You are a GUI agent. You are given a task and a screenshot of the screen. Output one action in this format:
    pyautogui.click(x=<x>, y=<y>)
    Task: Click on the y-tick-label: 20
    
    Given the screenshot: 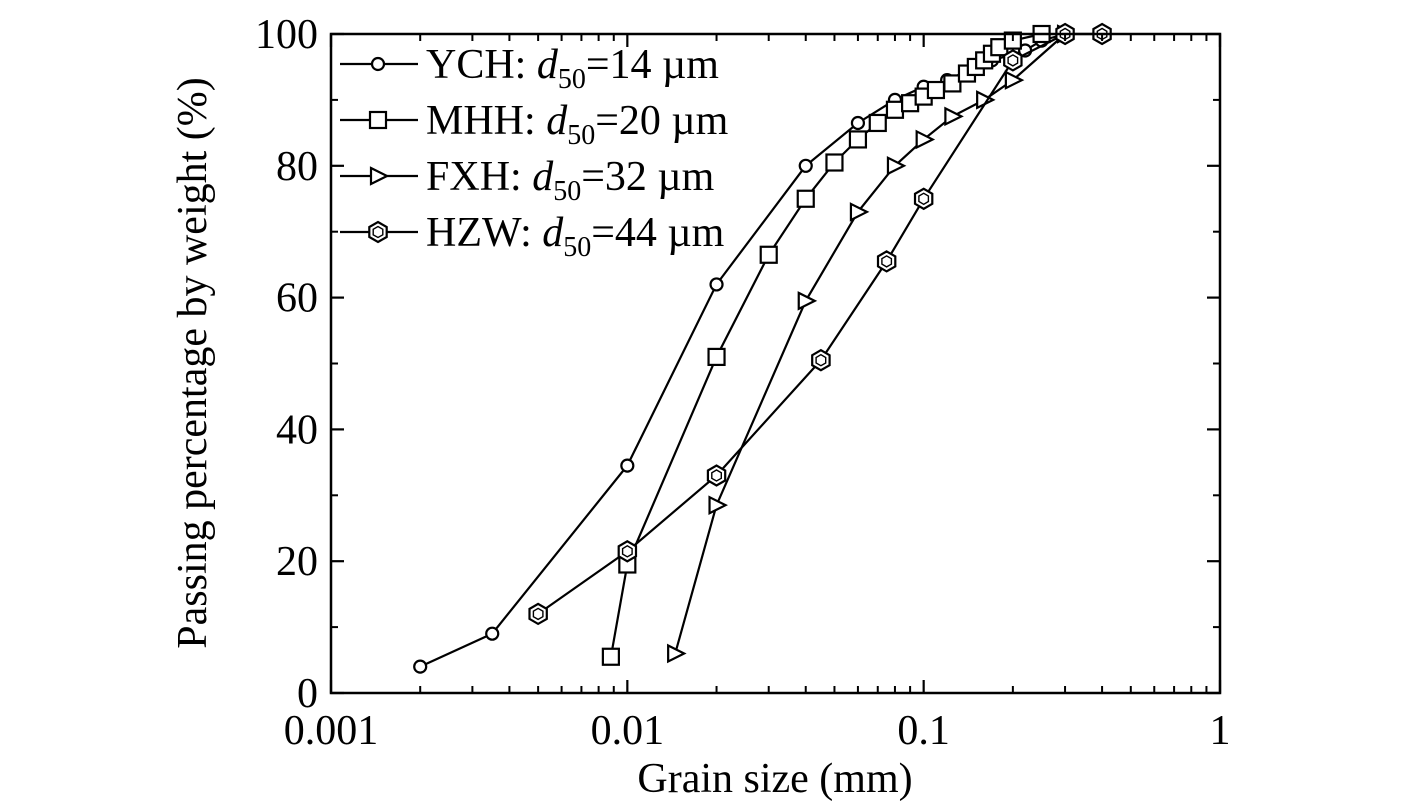 What is the action you would take?
    pyautogui.click(x=297, y=562)
    